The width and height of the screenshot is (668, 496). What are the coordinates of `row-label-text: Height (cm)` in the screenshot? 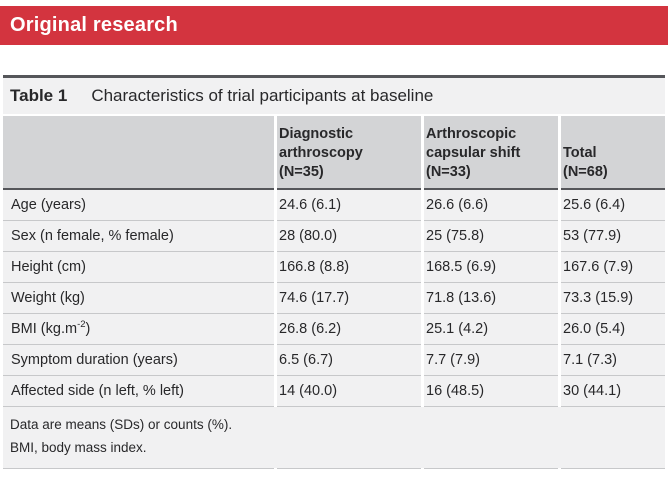 It's located at (48, 267).